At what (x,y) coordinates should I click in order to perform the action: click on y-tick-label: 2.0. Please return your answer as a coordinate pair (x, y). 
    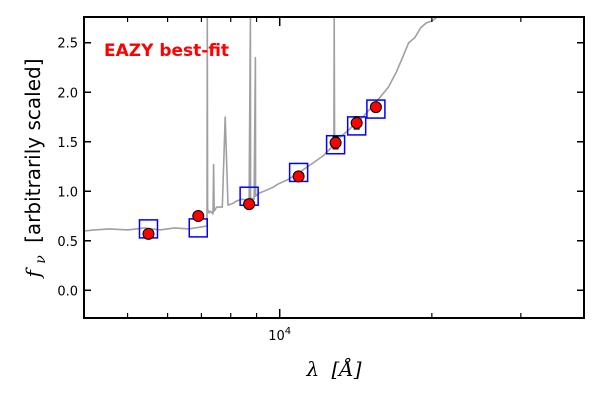
    Looking at the image, I should click on (67, 93).